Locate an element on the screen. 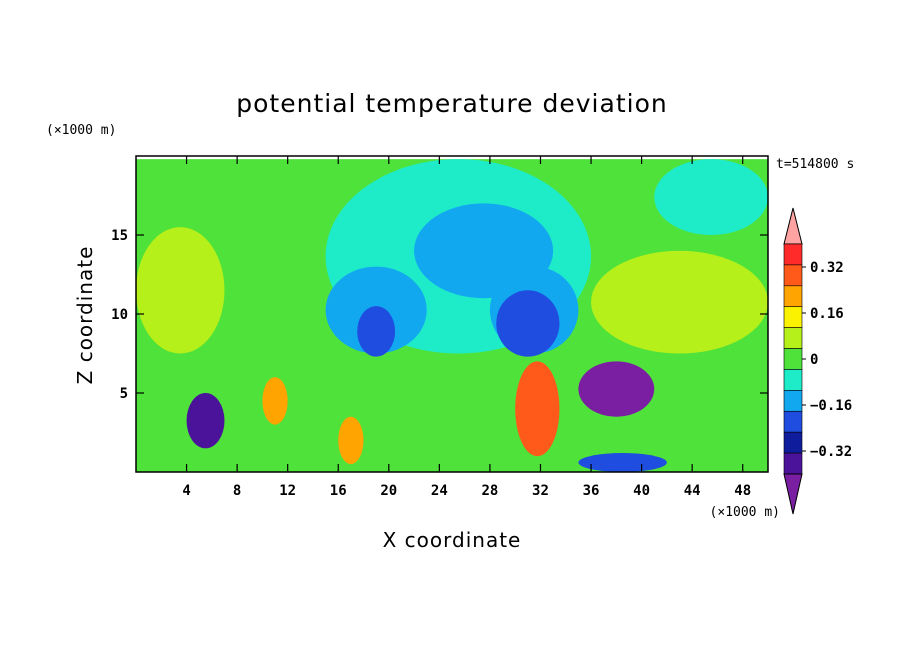 Image resolution: width=904 pixels, height=654 pixels. colorbar-tick-label: 0 is located at coordinates (814, 360).